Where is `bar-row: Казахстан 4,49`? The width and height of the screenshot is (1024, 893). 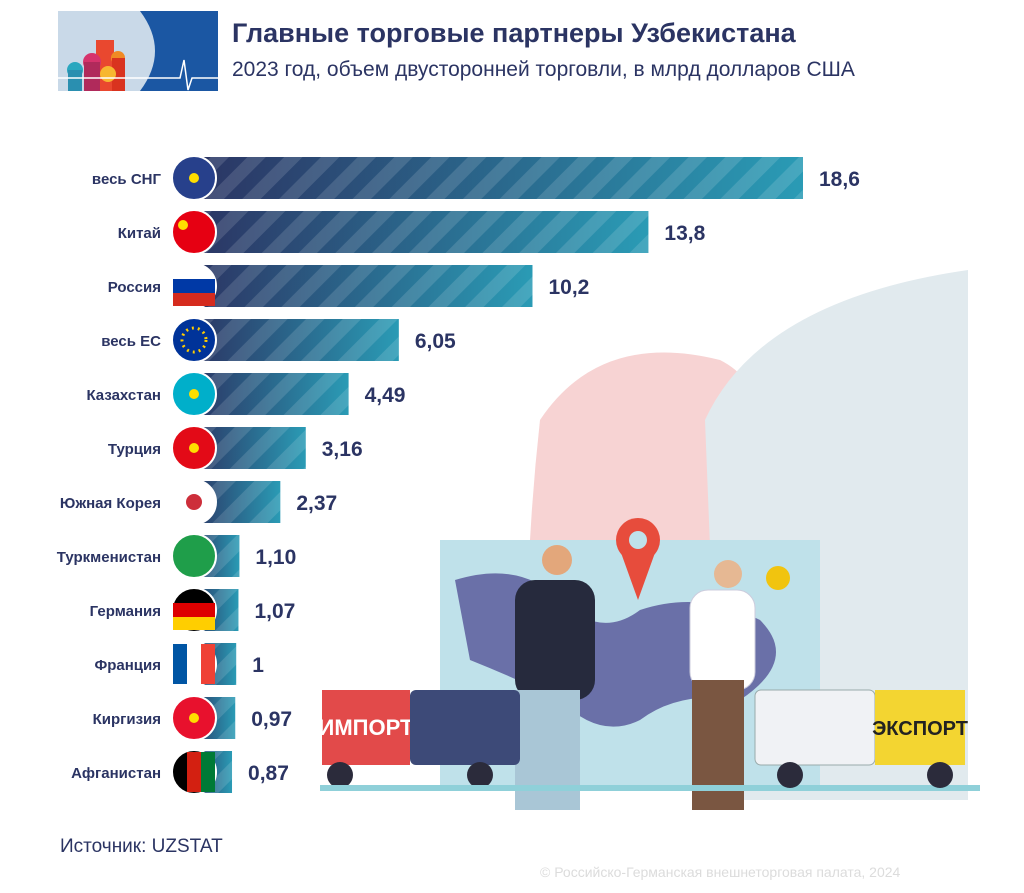 bar-row: Казахстан 4,49 is located at coordinates (246, 394).